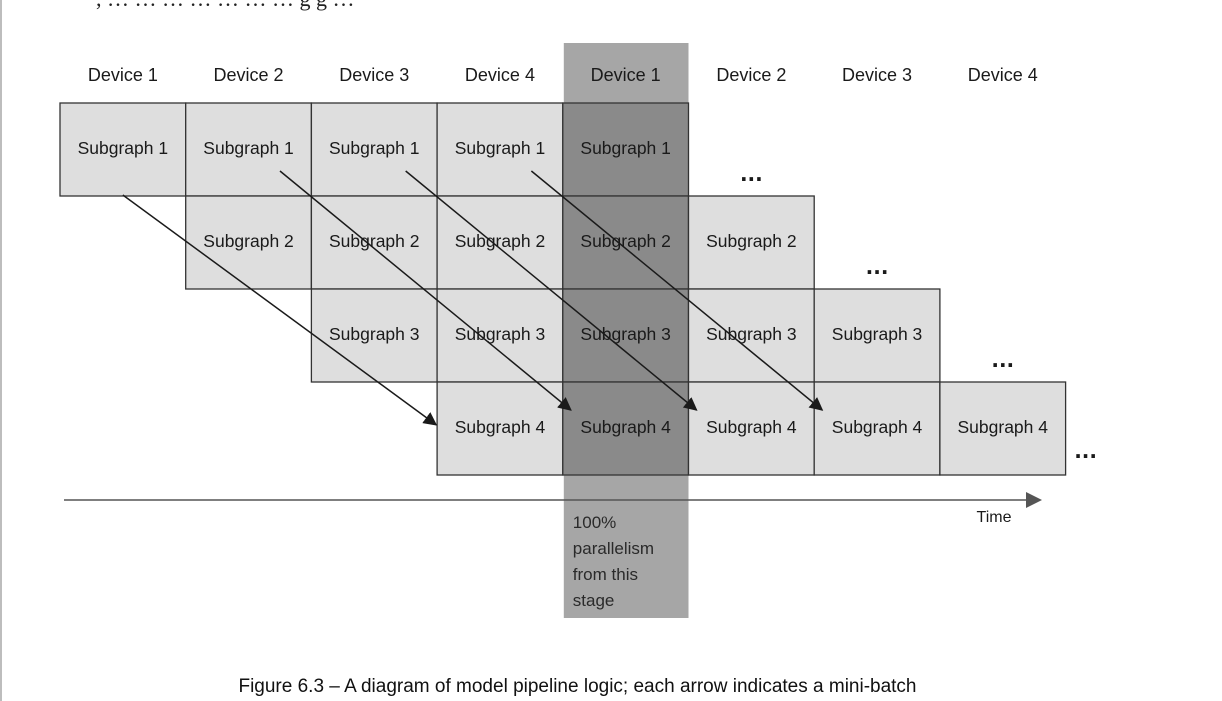  I want to click on time-axis-label: Time, so click(994, 517).